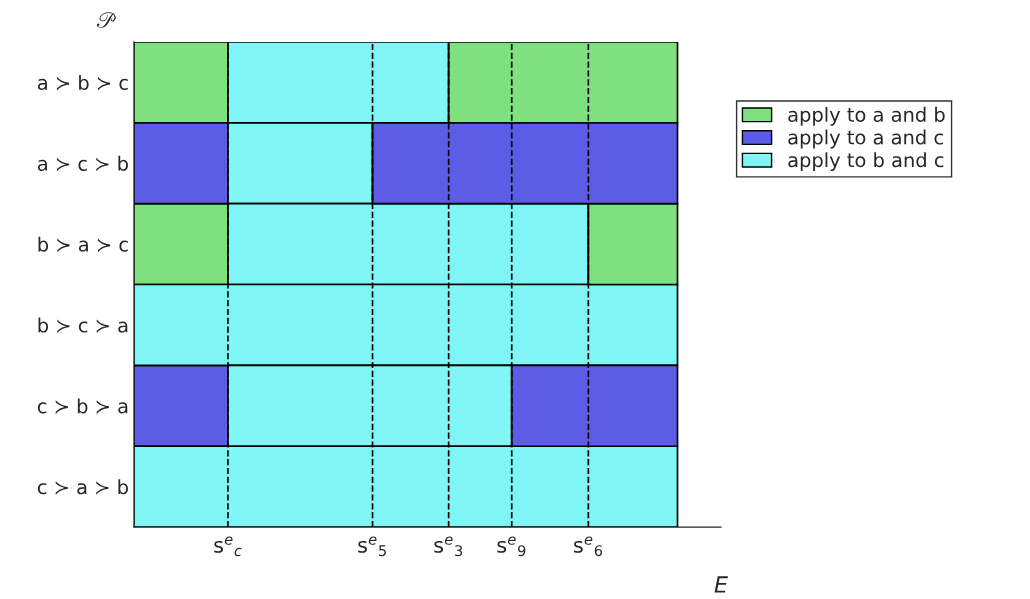 Image resolution: width=1030 pixels, height=599 pixels. Describe the element at coordinates (866, 116) in the screenshot. I see `legend-label: apply to a and b` at that location.